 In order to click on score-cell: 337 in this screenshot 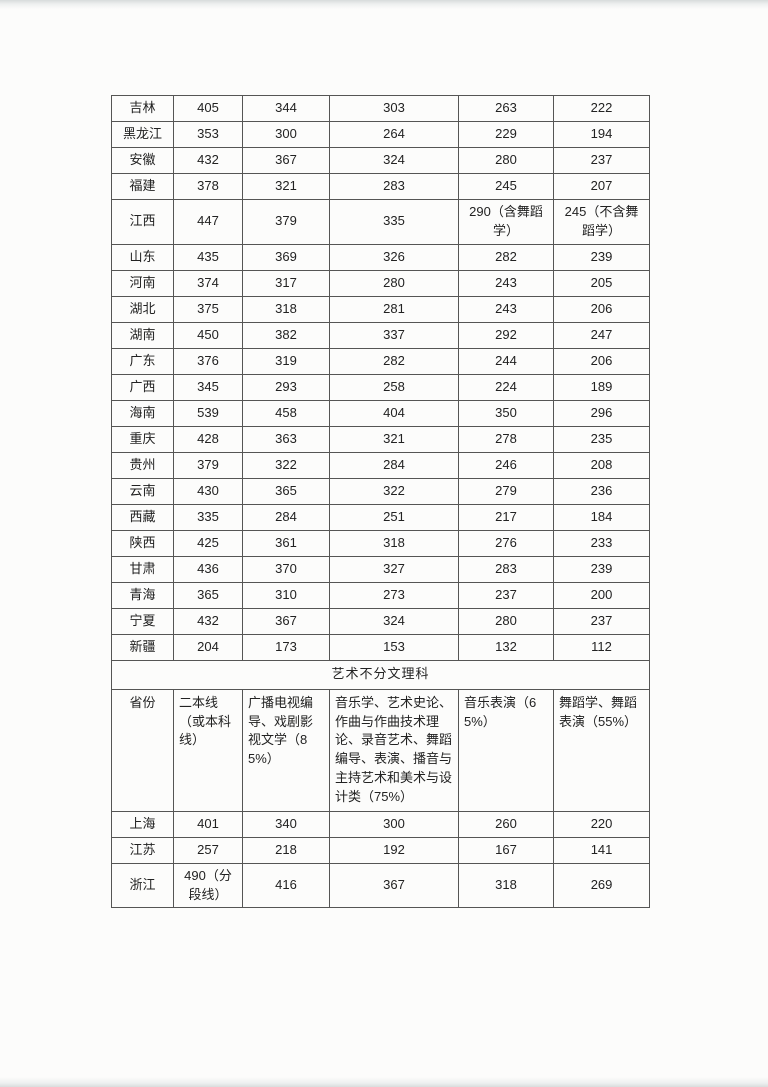, I will do `click(394, 335)`.